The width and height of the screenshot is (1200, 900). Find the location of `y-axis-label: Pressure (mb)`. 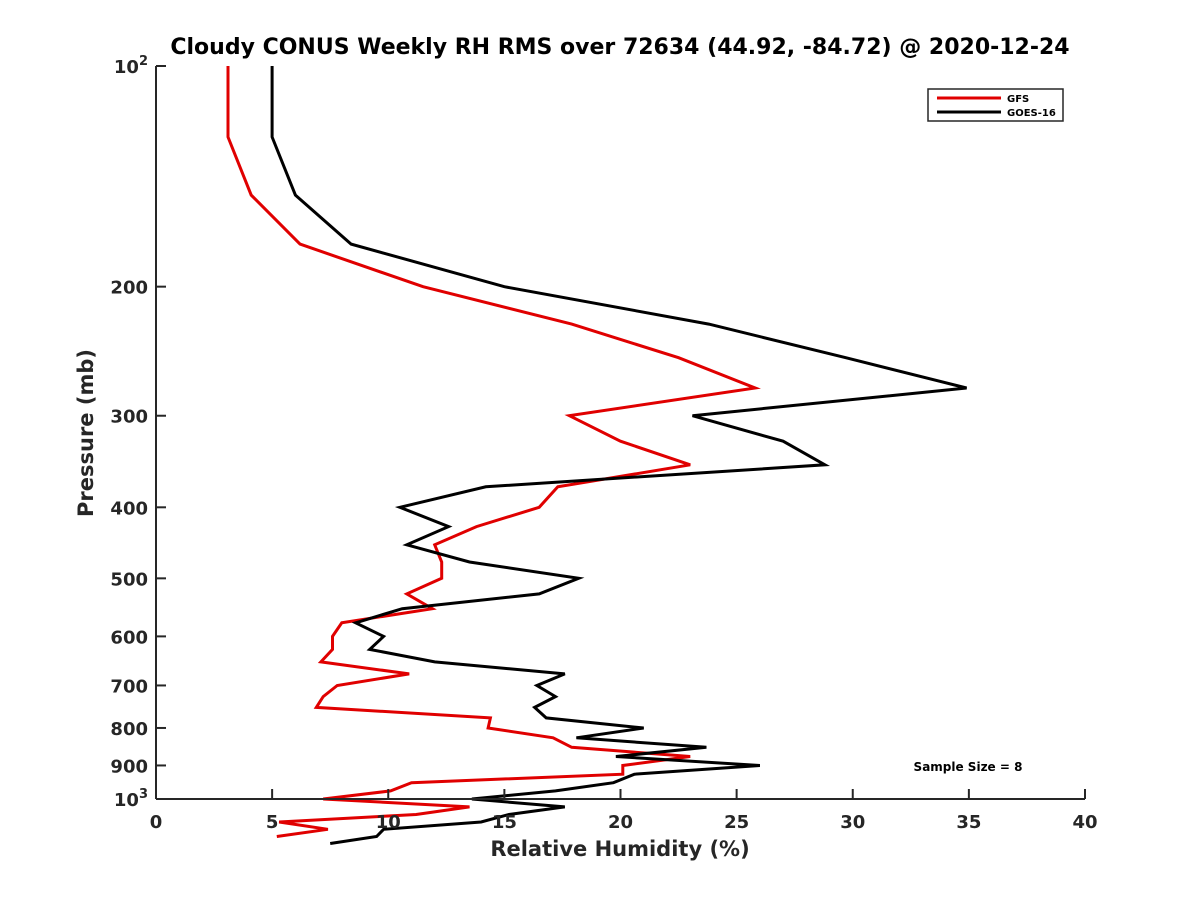

y-axis-label: Pressure (mb) is located at coordinates (86, 433).